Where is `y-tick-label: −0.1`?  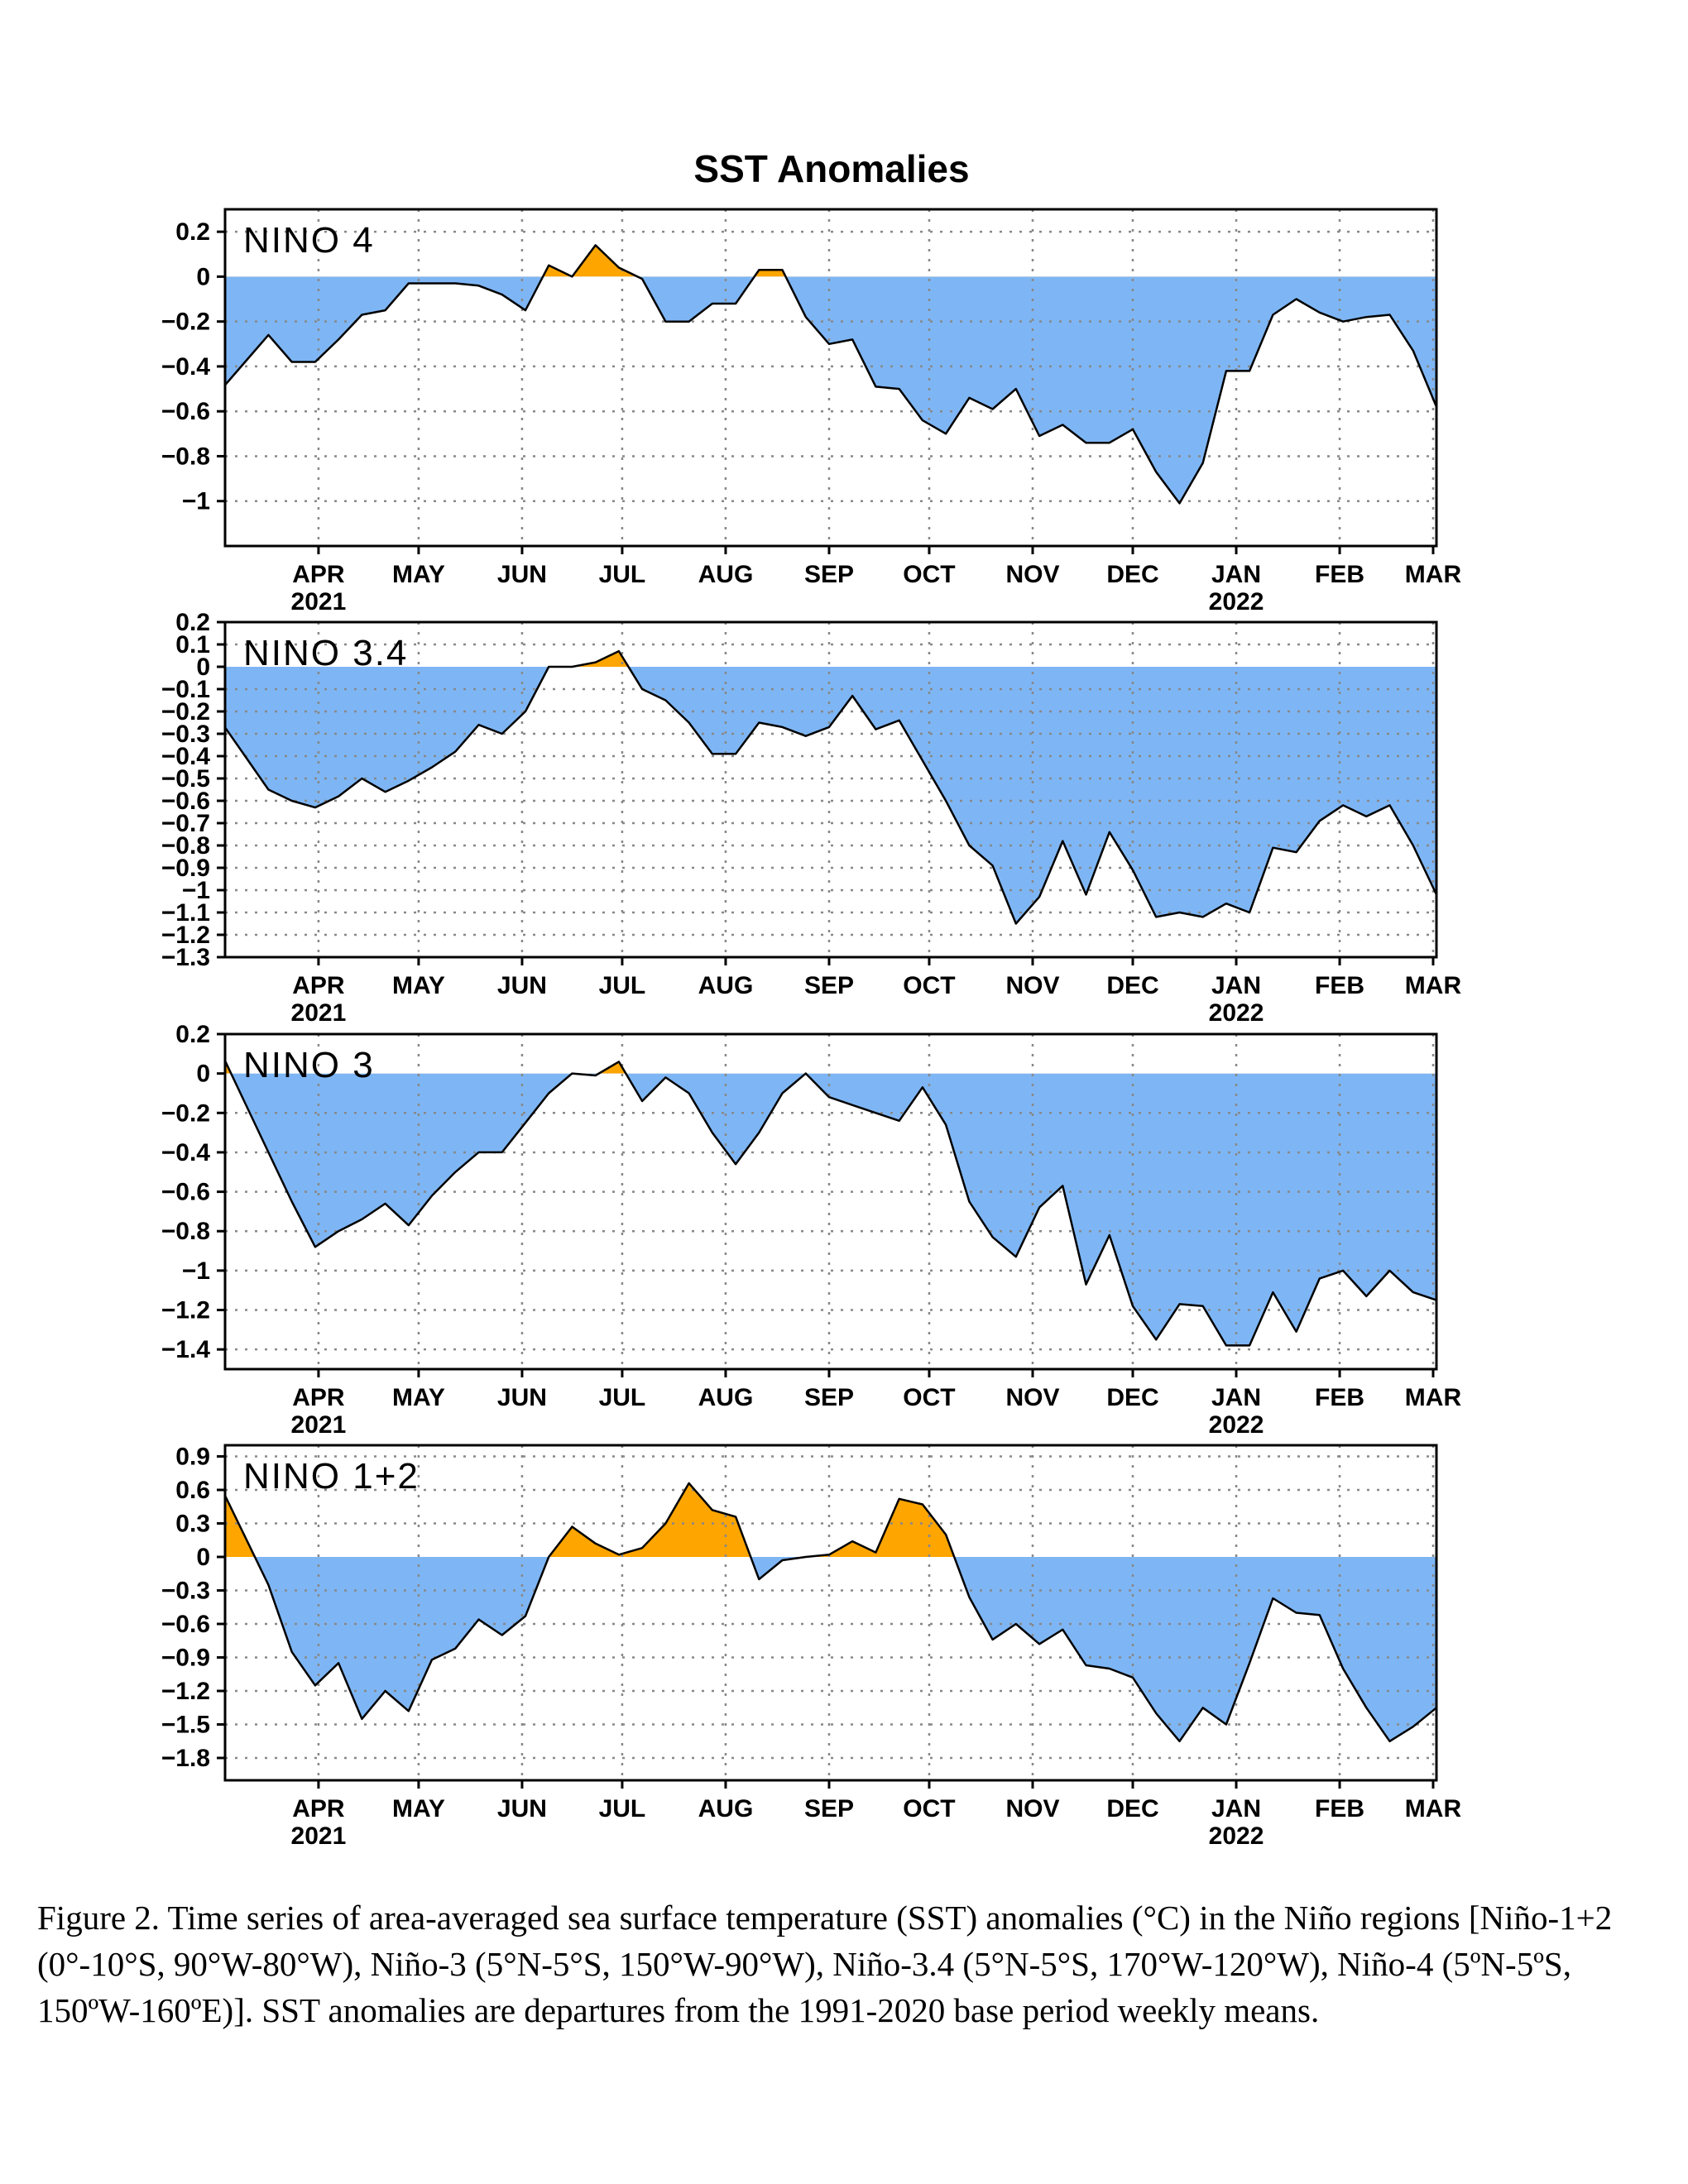
y-tick-label: −0.1 is located at coordinates (185, 689).